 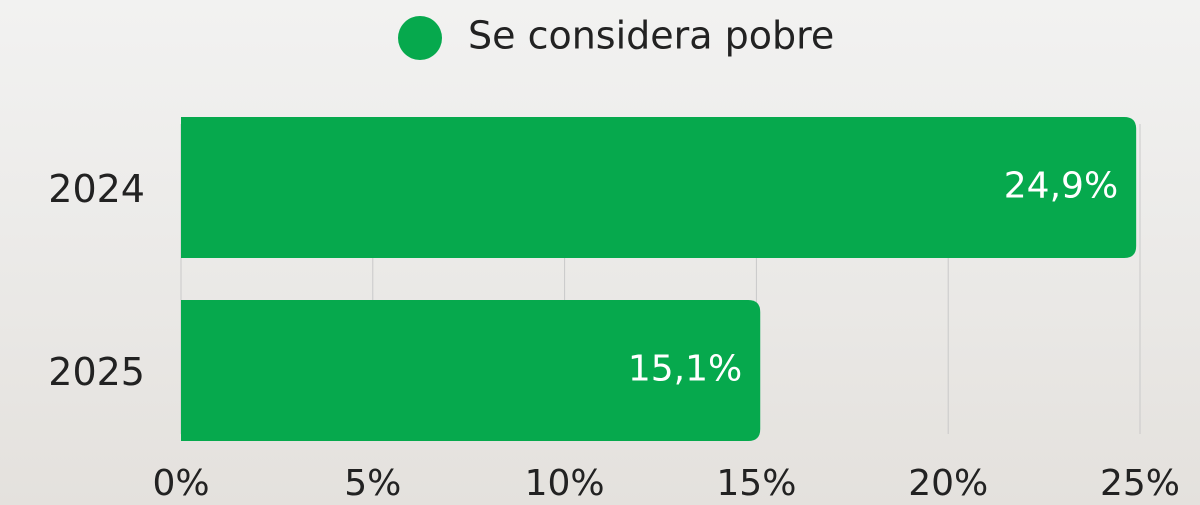 I want to click on x-tick-label: 25%, so click(x=1140, y=483).